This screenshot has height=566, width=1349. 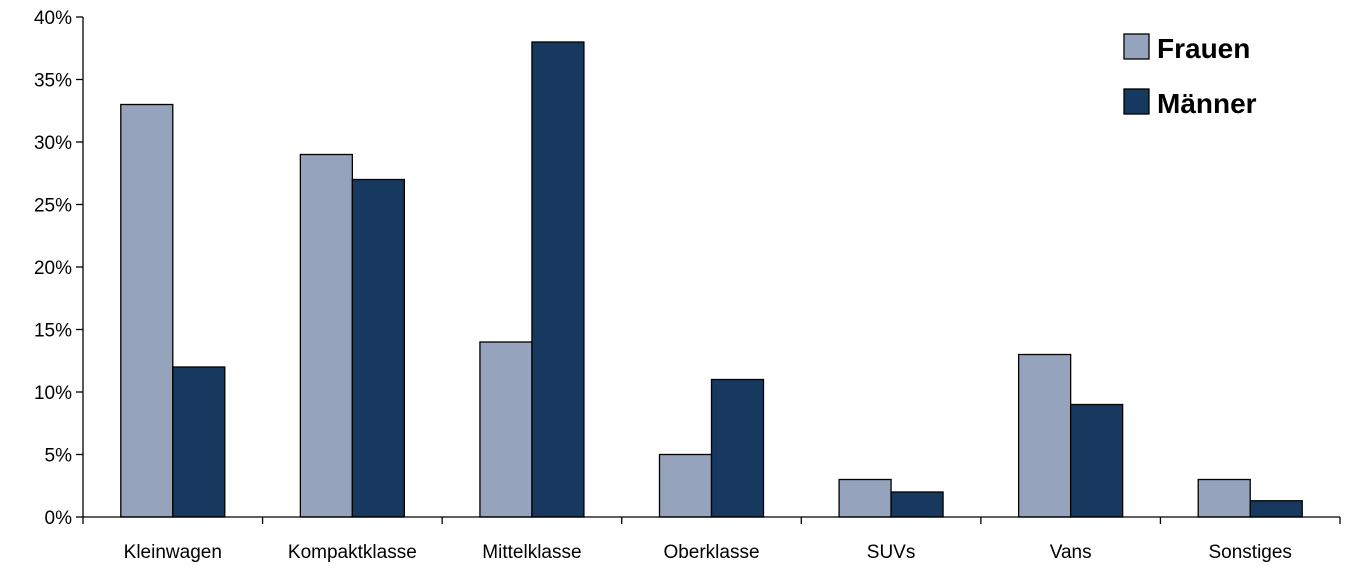 What do you see at coordinates (53, 268) in the screenshot?
I see `y-tick-label-20: 20%` at bounding box center [53, 268].